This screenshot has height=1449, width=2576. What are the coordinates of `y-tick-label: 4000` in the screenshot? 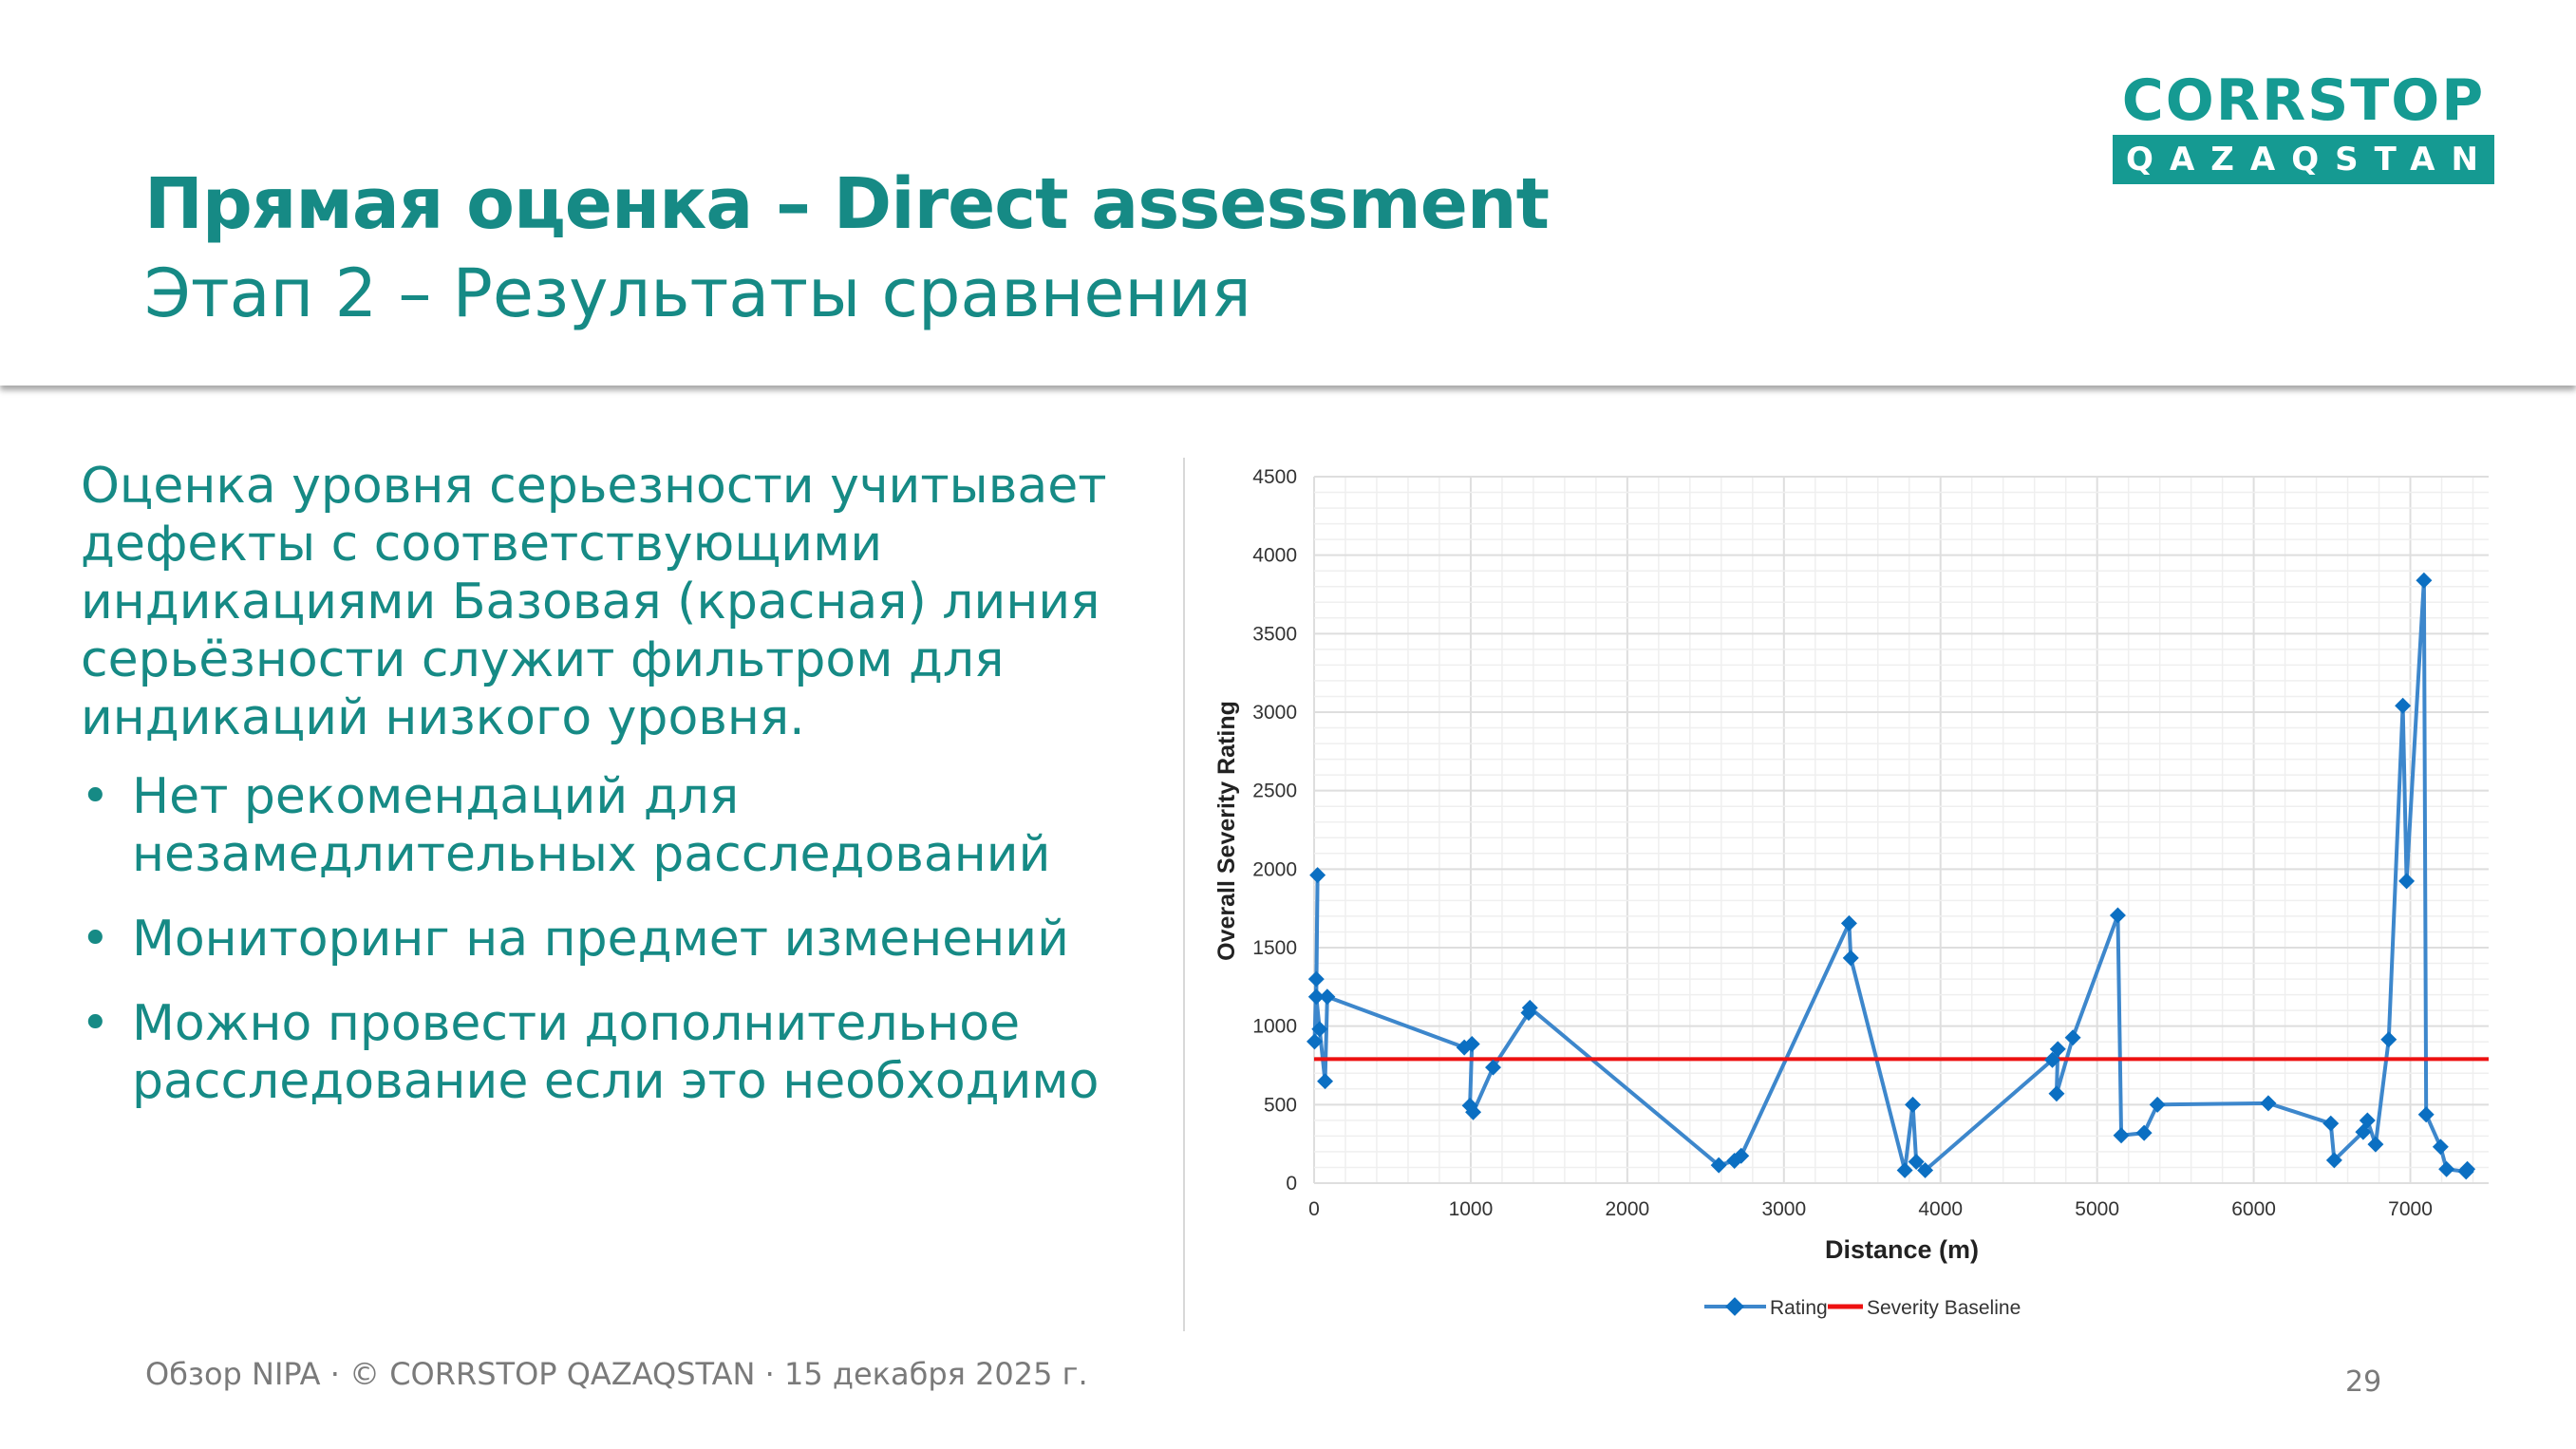 It's located at (1274, 556).